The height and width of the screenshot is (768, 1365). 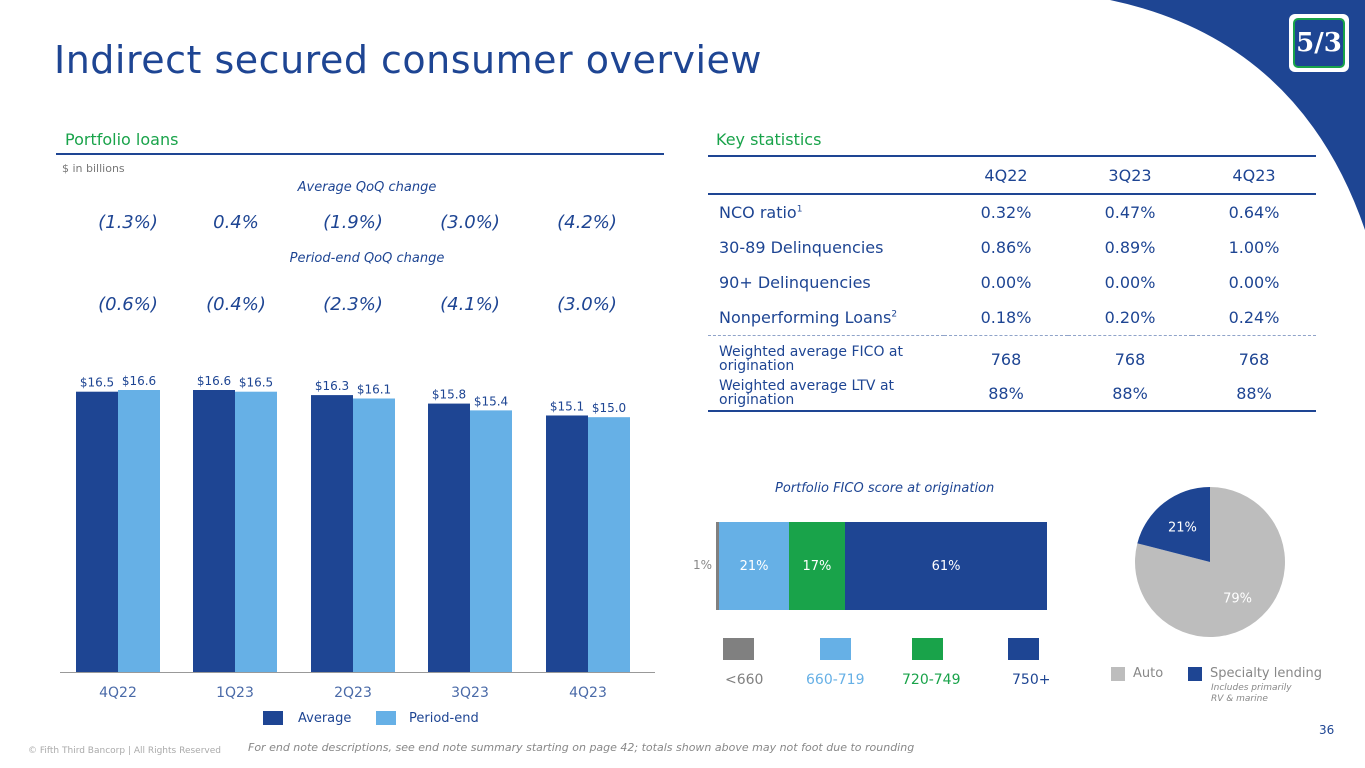 What do you see at coordinates (470, 304) in the screenshot?
I see `pe-qoq-value: (4.1%)` at bounding box center [470, 304].